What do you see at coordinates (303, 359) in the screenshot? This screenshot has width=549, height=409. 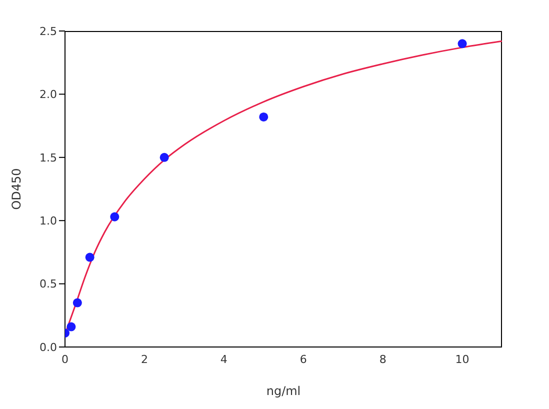 I see `x-tick-label: 6` at bounding box center [303, 359].